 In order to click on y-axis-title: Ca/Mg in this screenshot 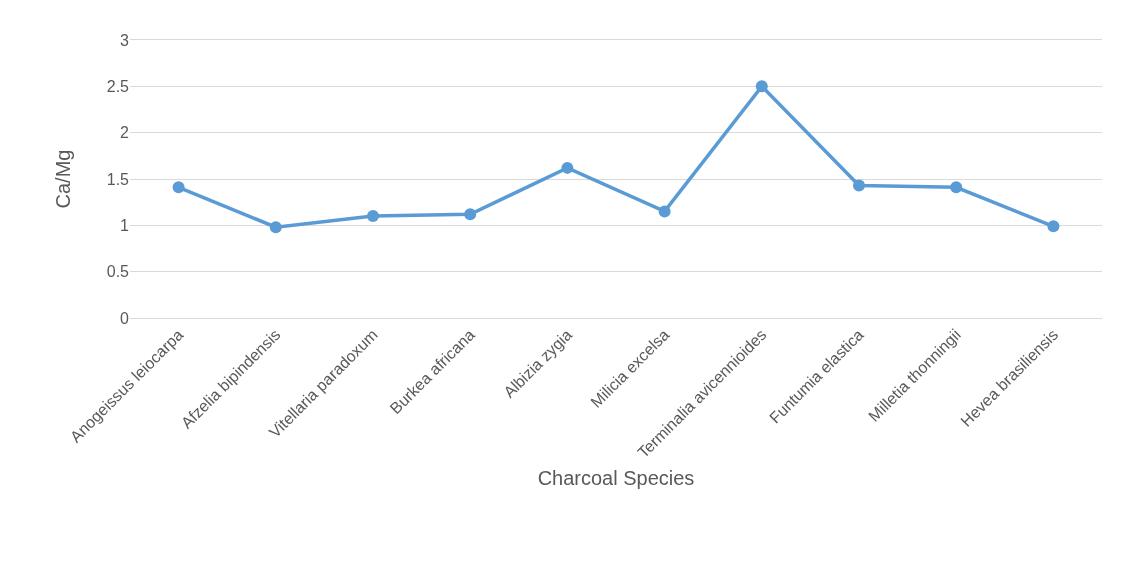, I will do `click(63, 179)`.